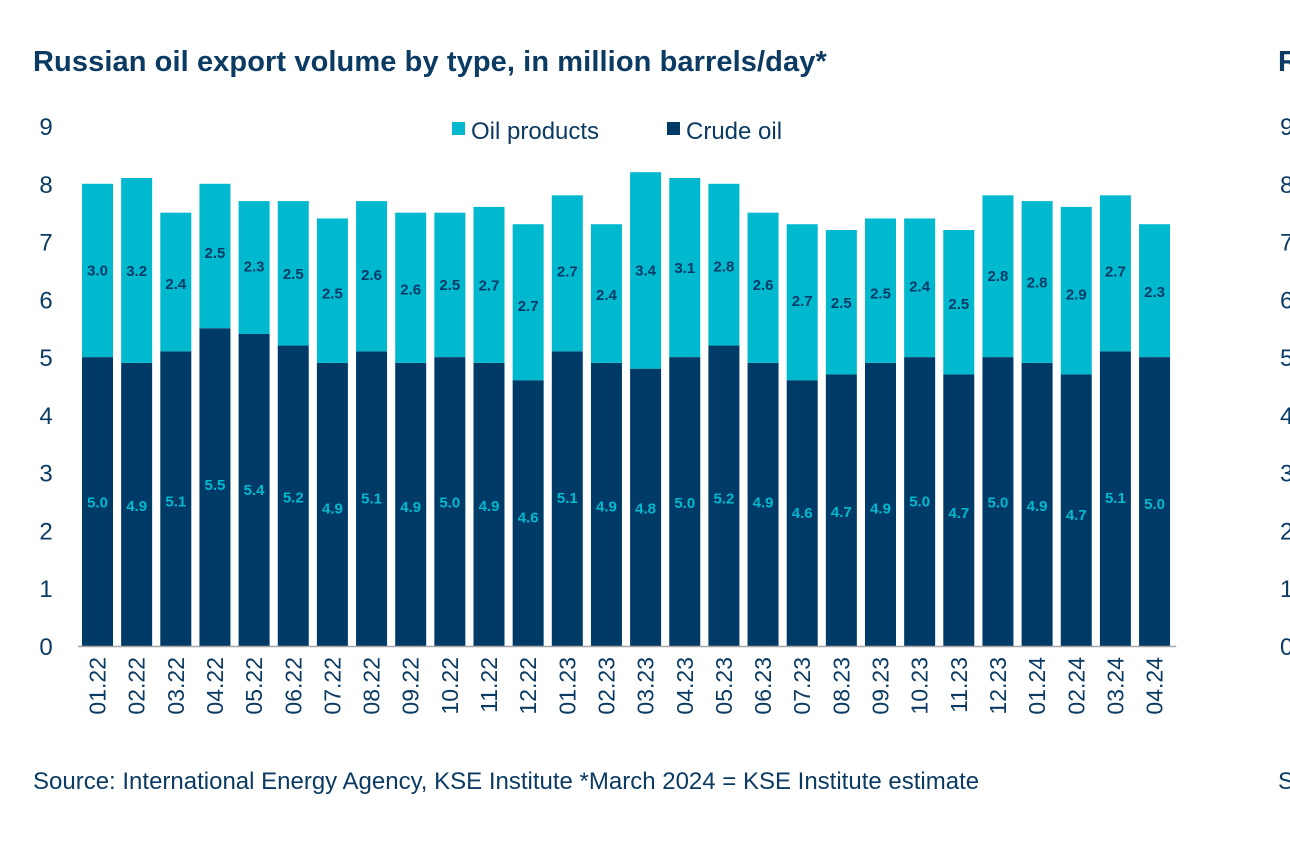 Image resolution: width=1290 pixels, height=842 pixels. I want to click on x-tick-label: 02.23, so click(606, 686).